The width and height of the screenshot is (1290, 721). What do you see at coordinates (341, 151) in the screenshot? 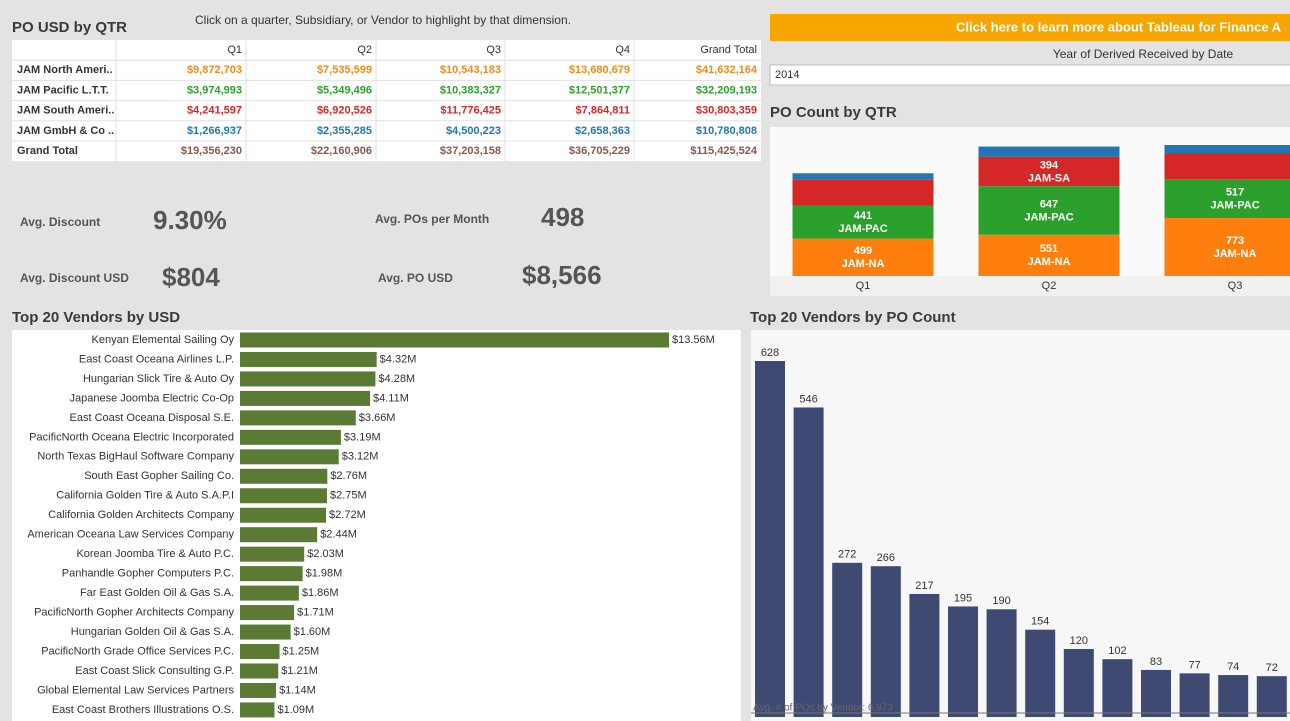
I see `cell-value: $22,160,906` at bounding box center [341, 151].